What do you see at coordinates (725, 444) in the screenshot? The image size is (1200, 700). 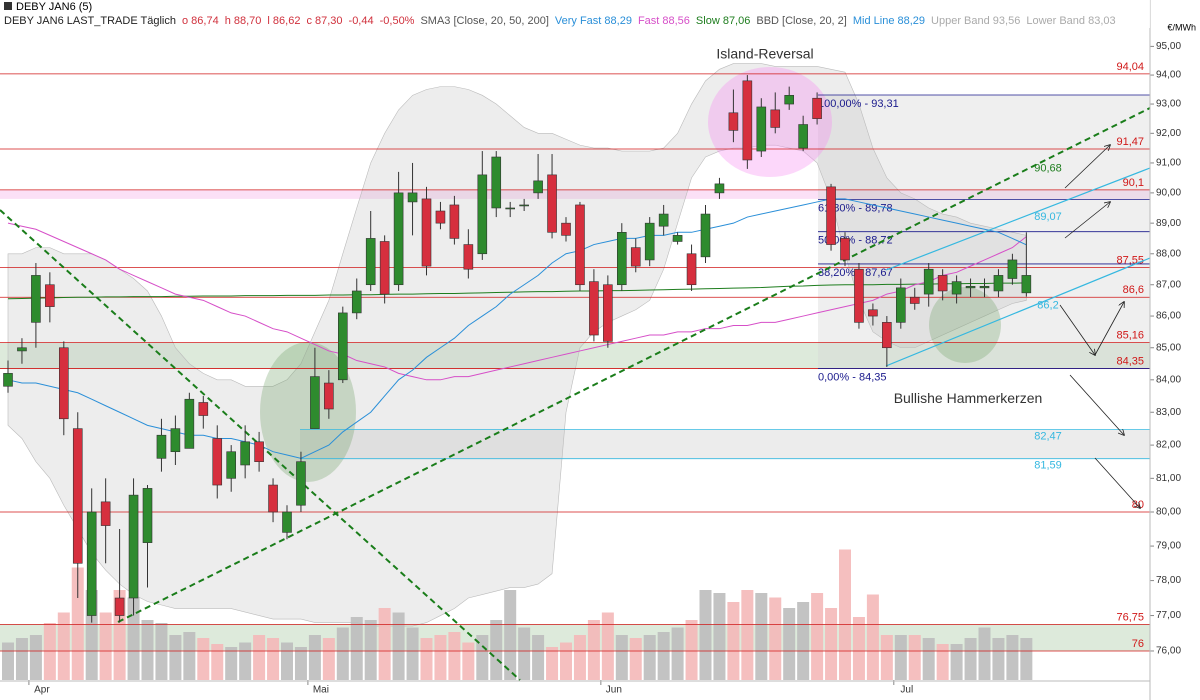 I see `cyan-zone` at bounding box center [725, 444].